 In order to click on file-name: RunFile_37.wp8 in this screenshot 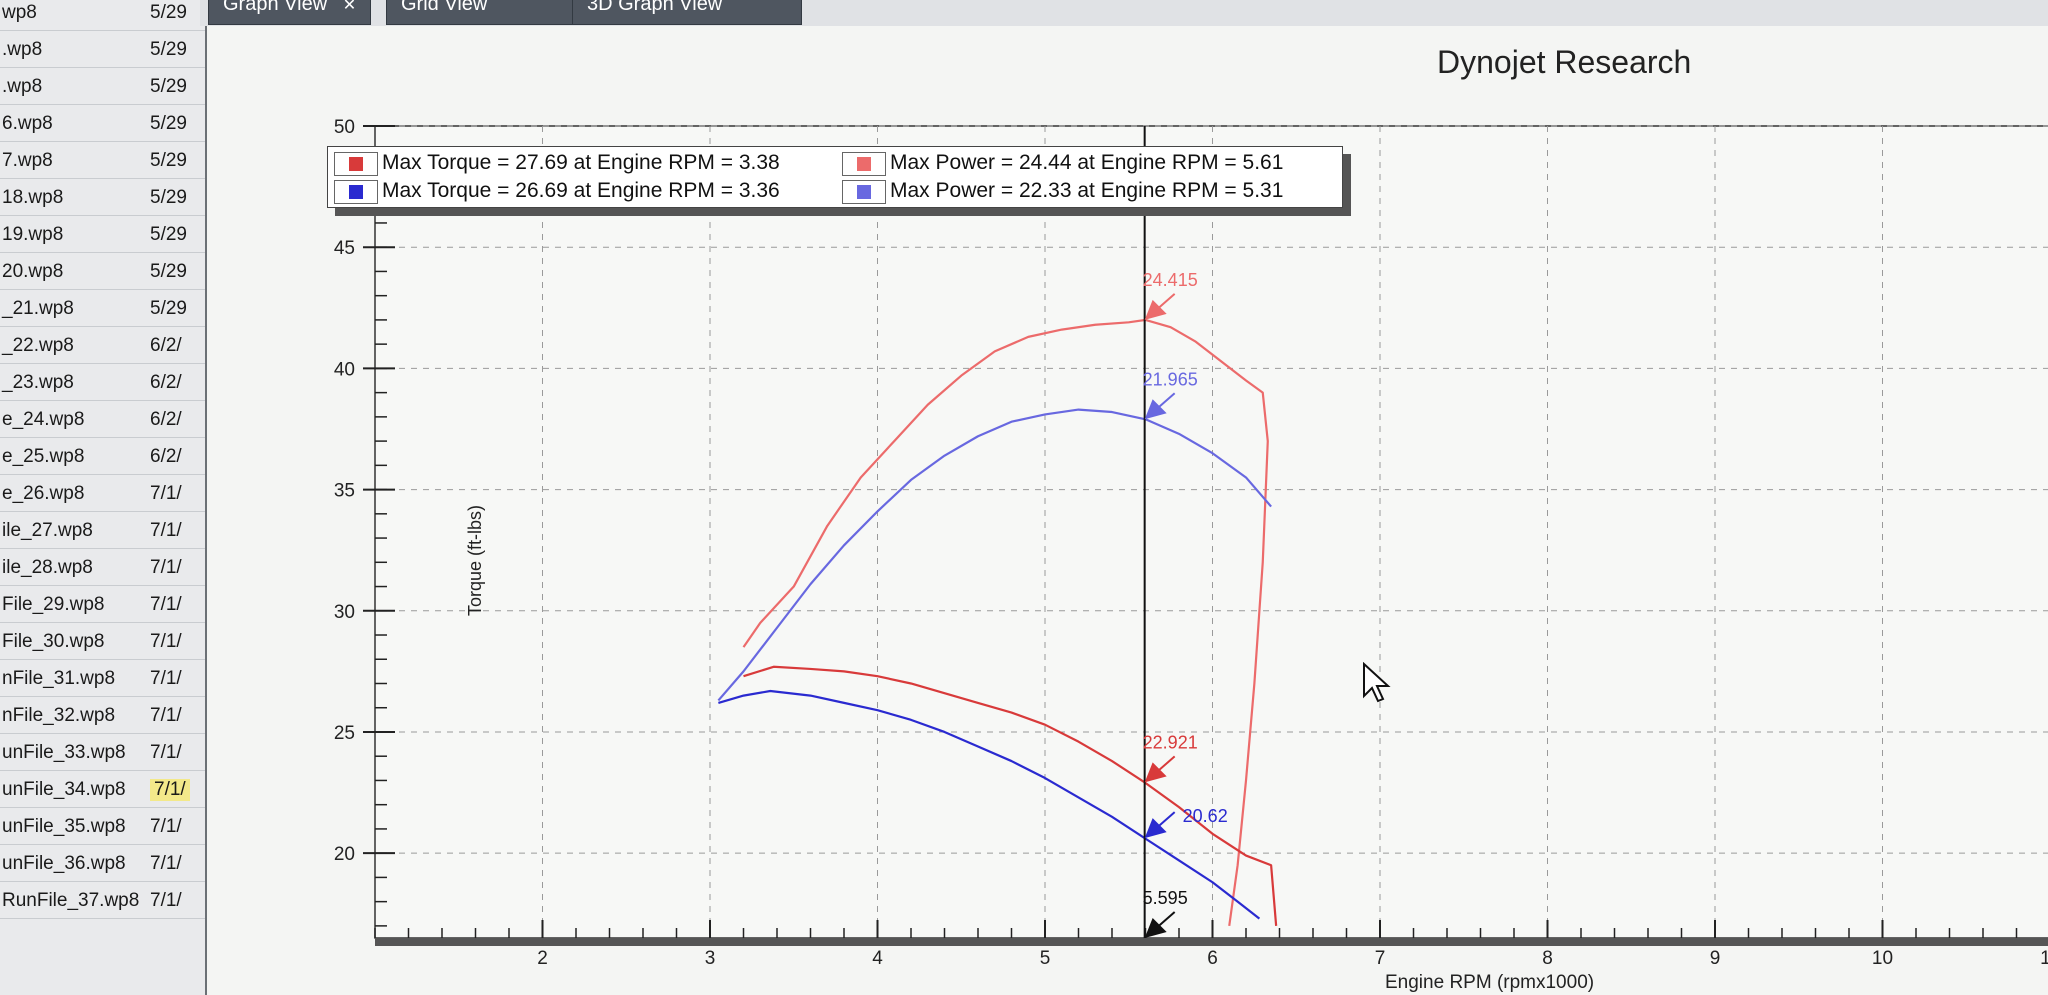, I will do `click(71, 900)`.